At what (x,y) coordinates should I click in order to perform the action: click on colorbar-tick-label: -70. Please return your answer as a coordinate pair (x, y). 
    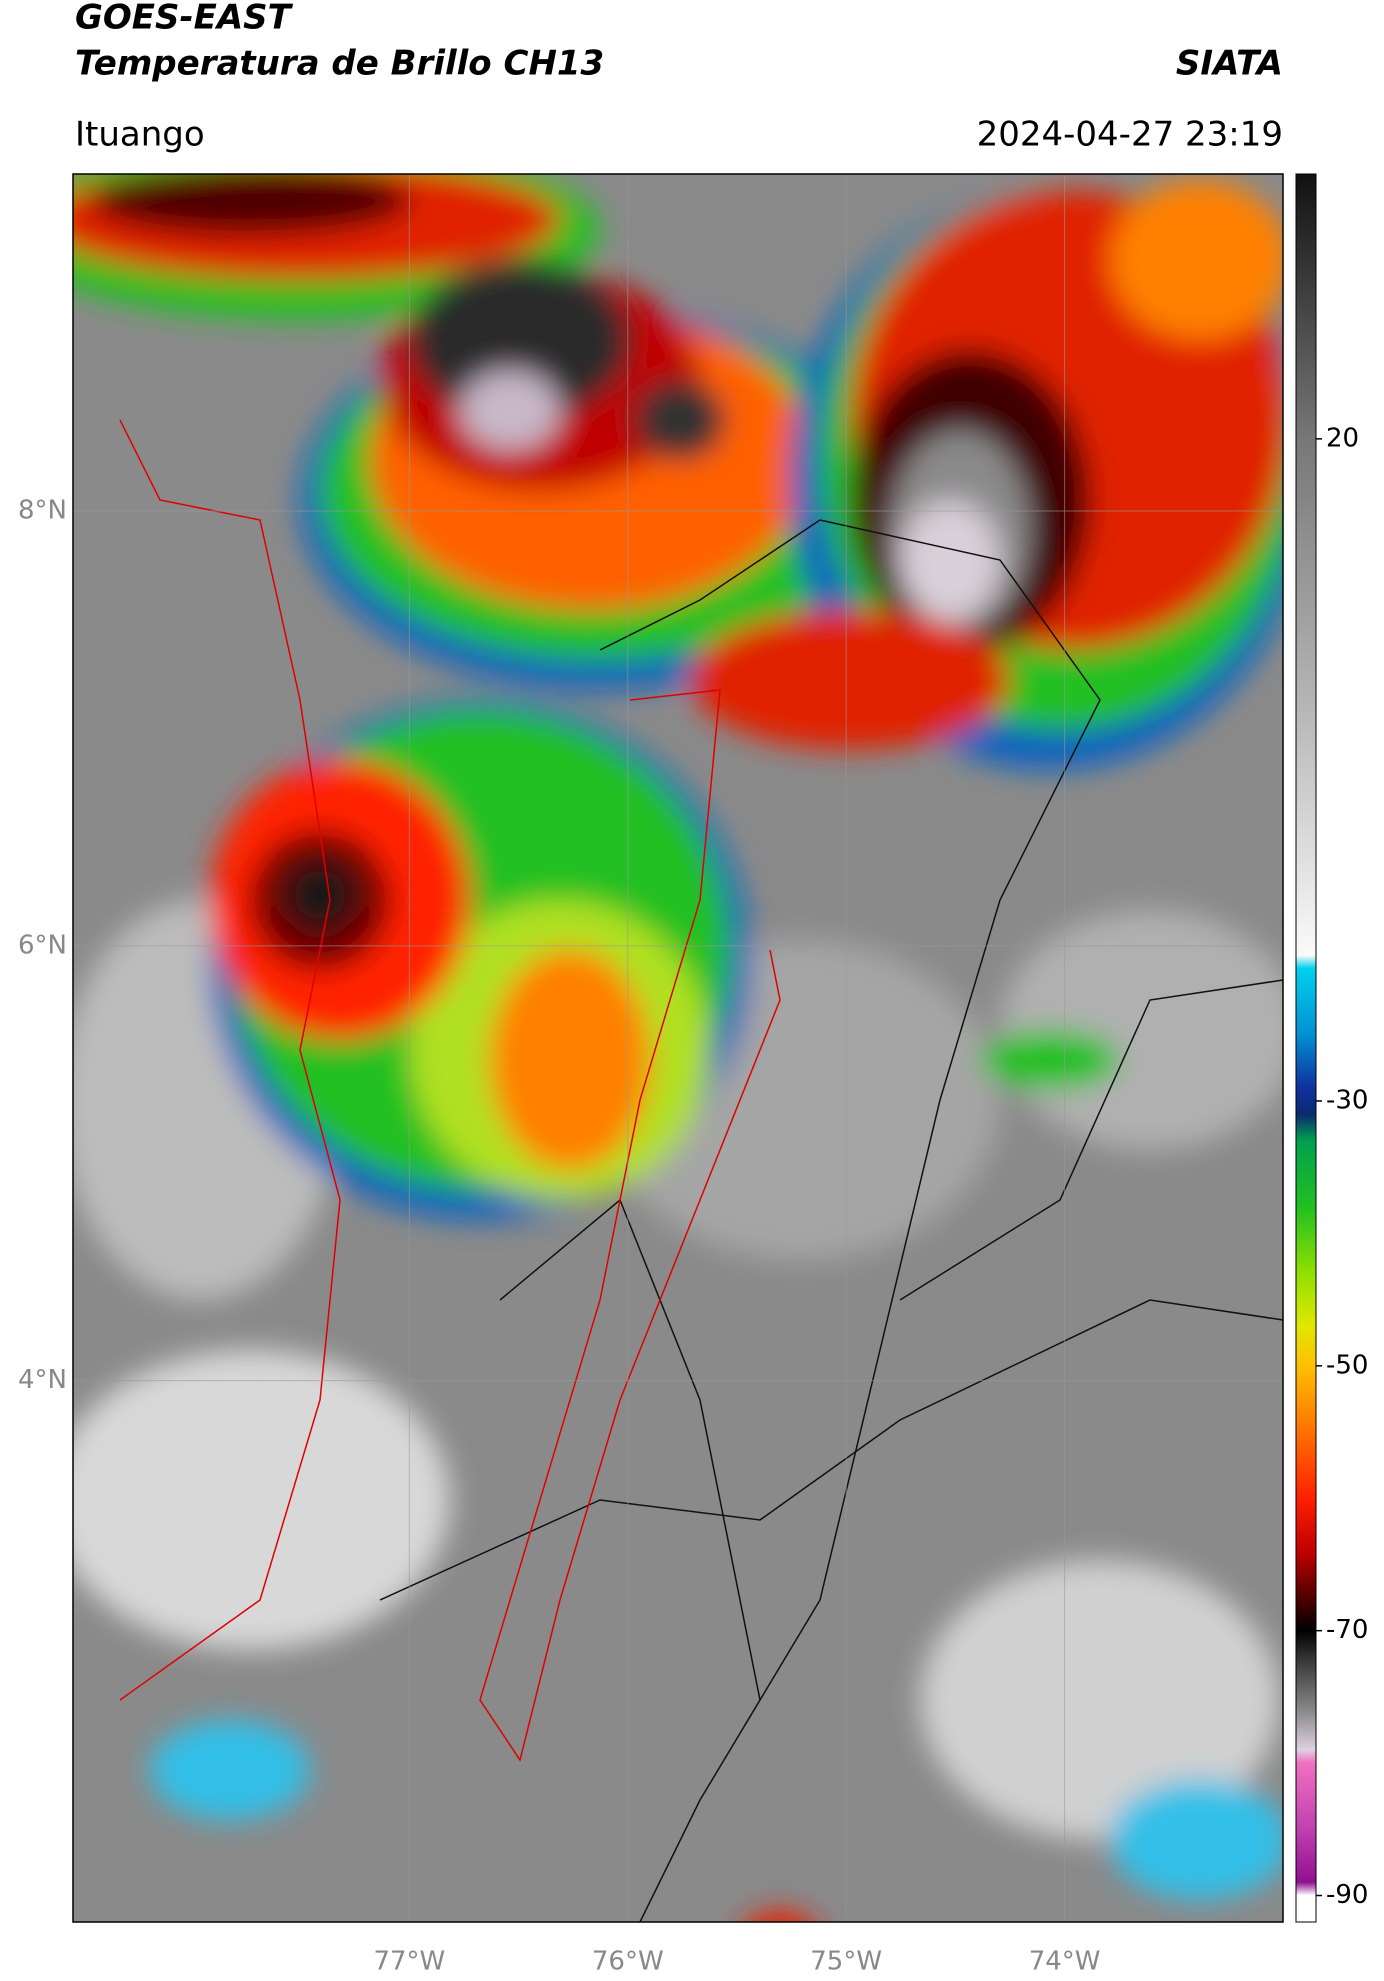
    Looking at the image, I should click on (1347, 1630).